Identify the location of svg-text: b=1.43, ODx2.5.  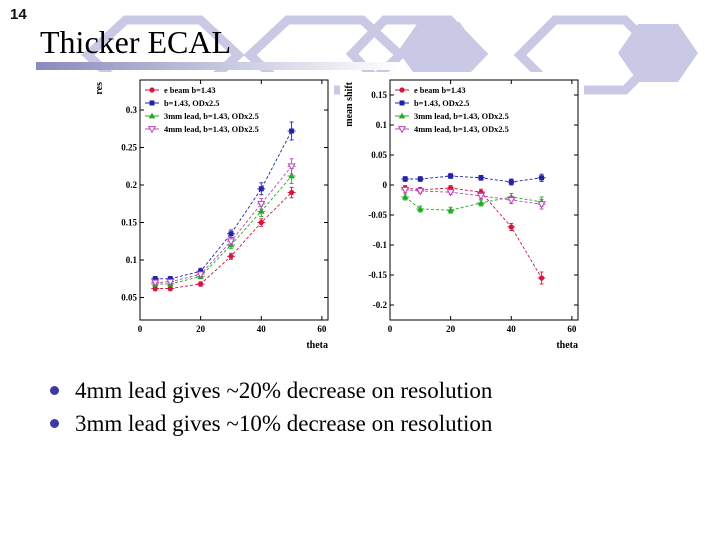
(442, 103).